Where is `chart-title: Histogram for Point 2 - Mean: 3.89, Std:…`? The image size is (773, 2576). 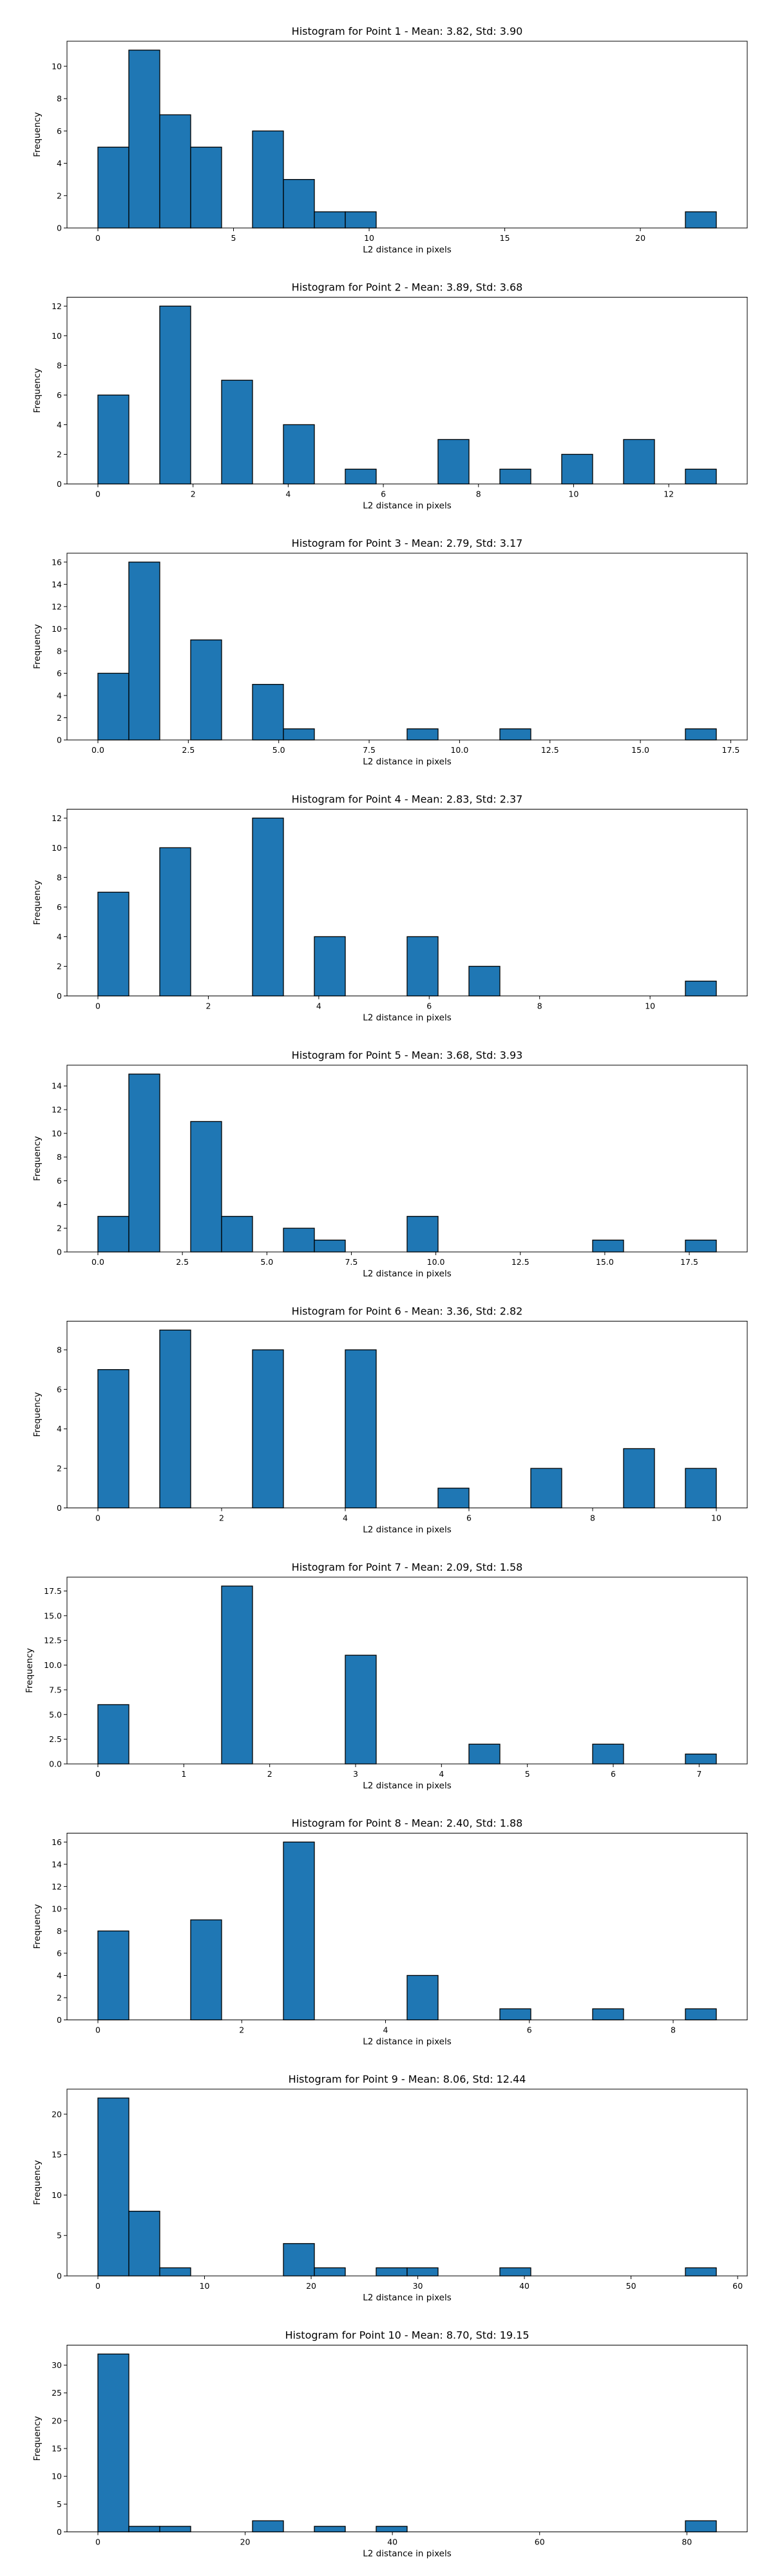 chart-title: Histogram for Point 2 - Mean: 3.89, Std:… is located at coordinates (407, 287).